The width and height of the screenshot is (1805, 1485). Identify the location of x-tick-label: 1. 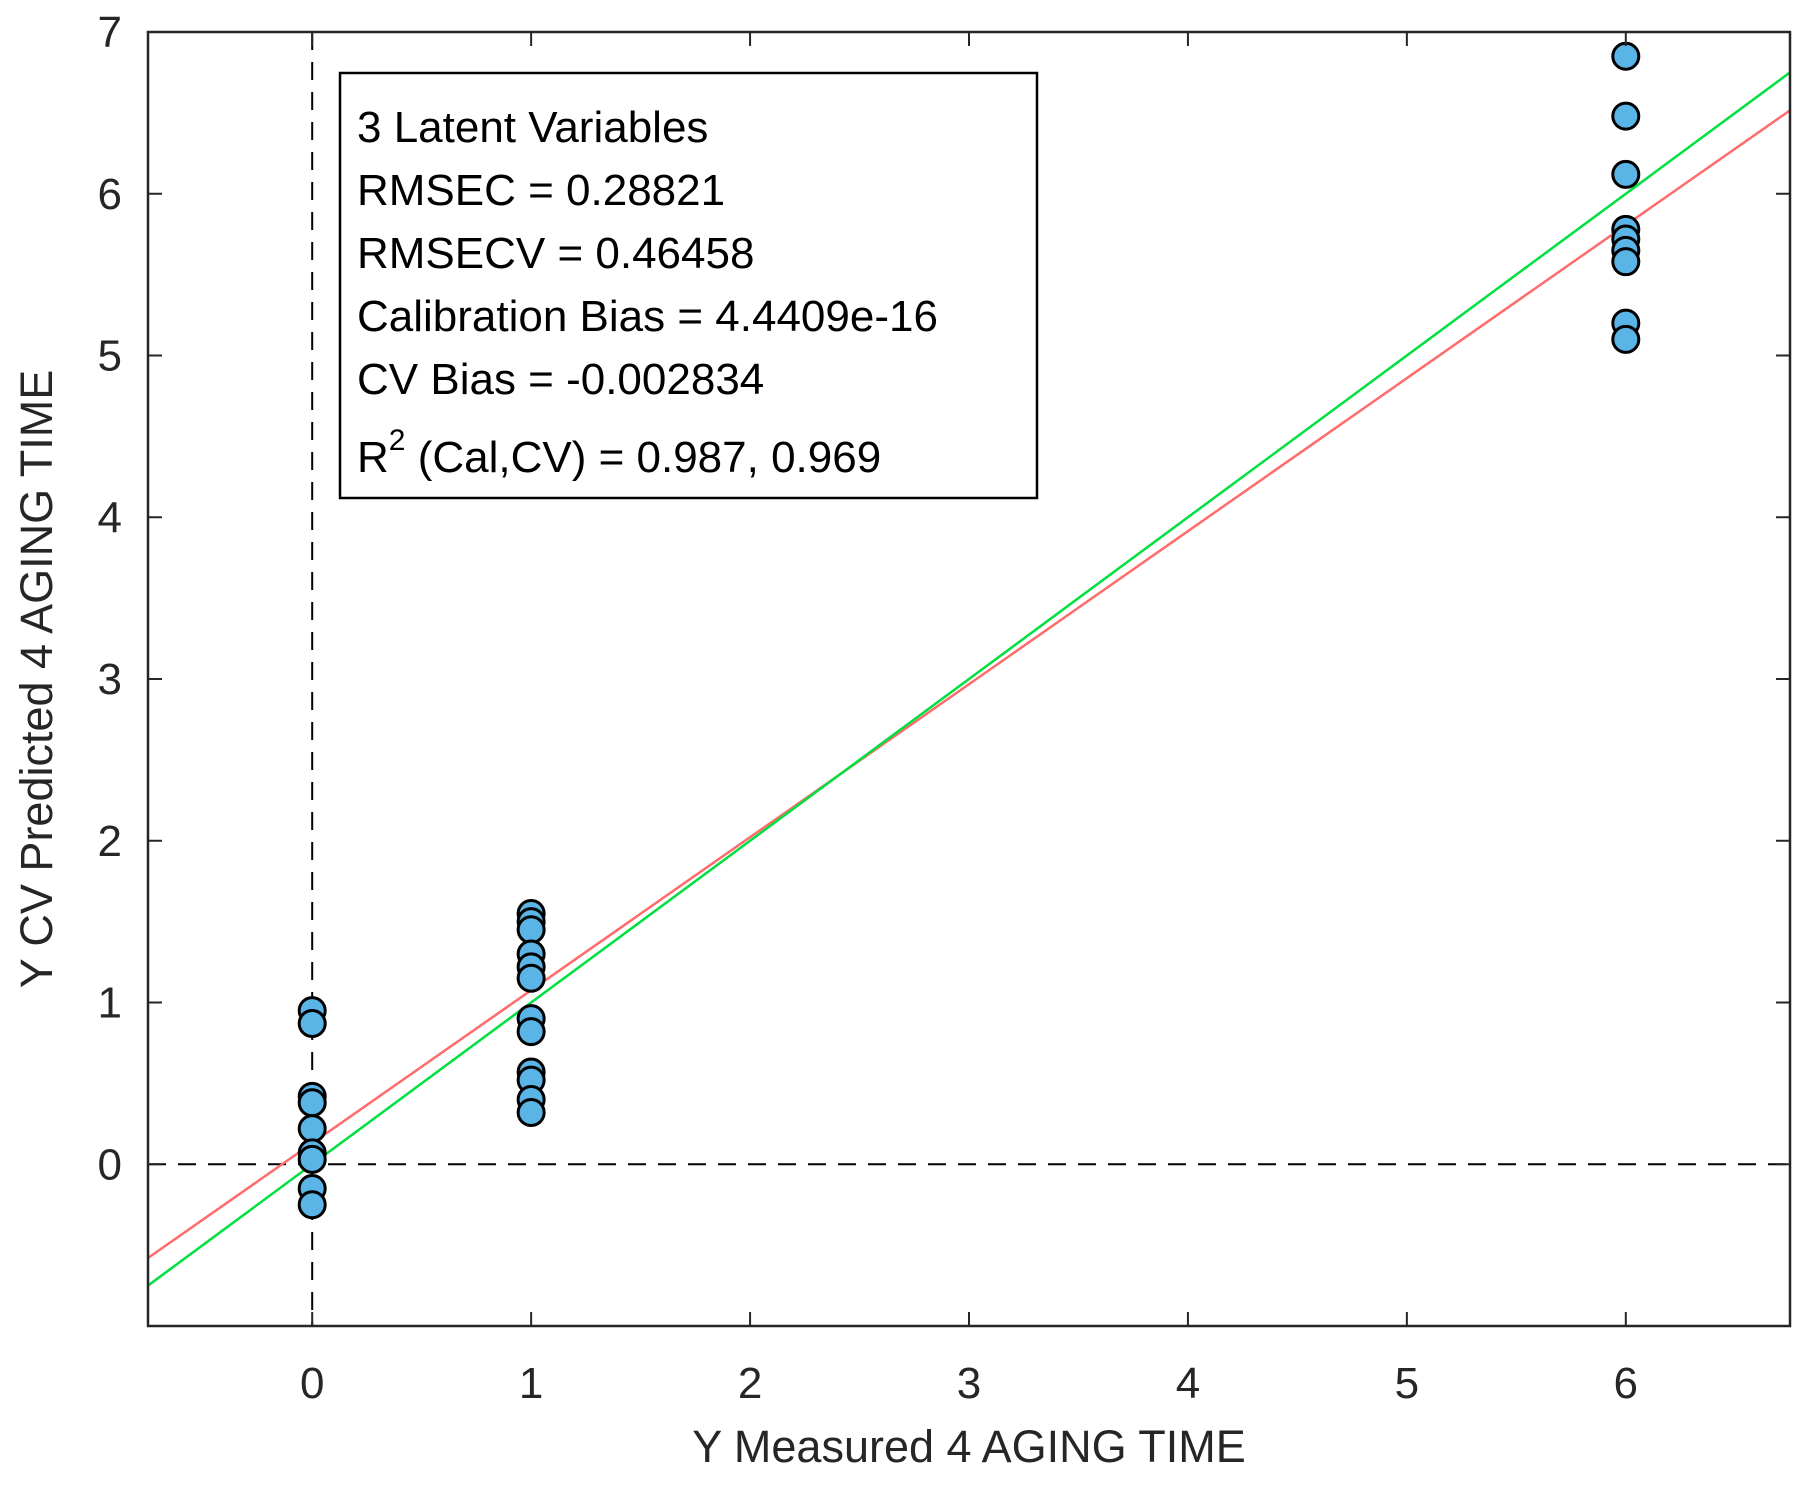
(531, 1383).